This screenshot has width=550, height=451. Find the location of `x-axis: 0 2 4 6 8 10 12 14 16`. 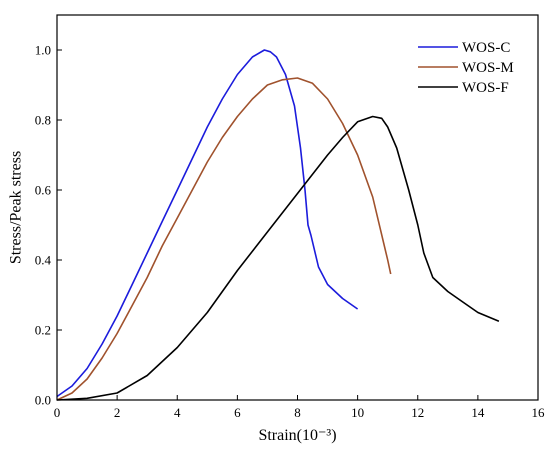

x-axis: 0 2 4 6 8 10 12 14 16 is located at coordinates (299, 407).